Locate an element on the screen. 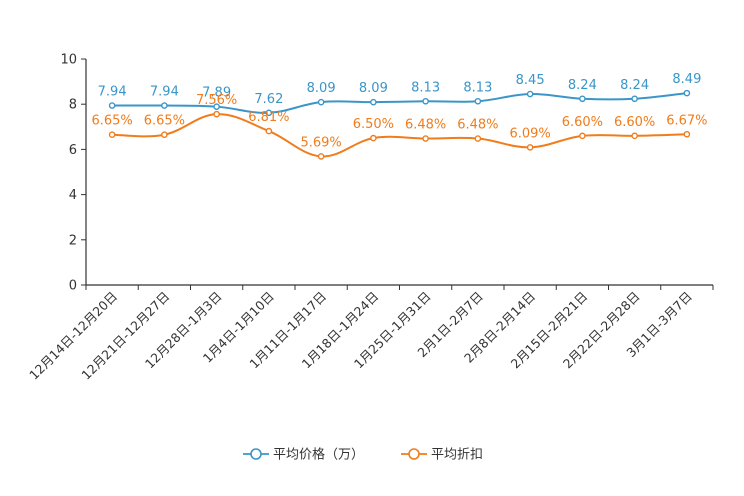 This screenshot has width=744, height=496. data-label: 5.69% is located at coordinates (320, 142).